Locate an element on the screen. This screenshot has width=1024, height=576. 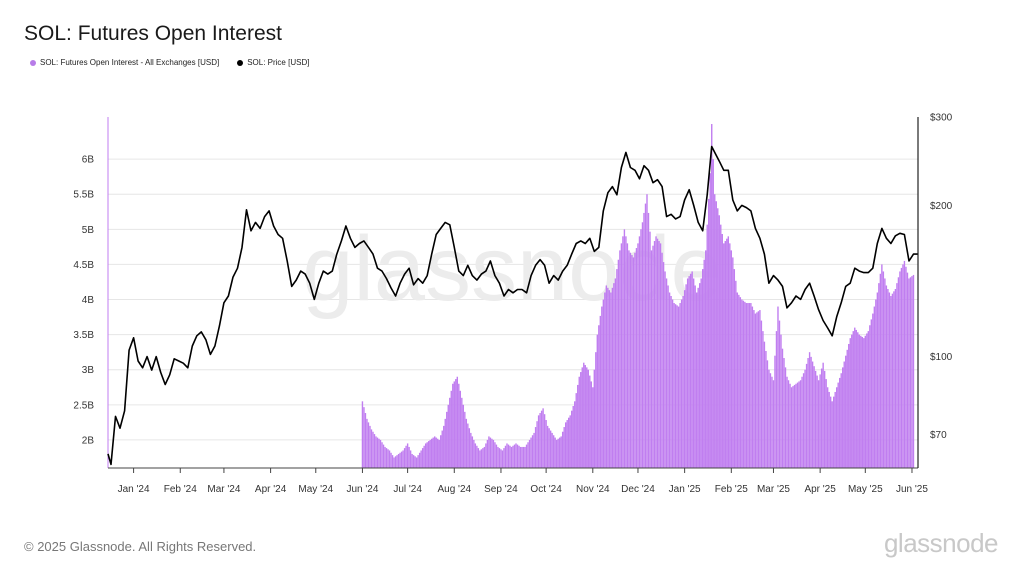
legend-item-price: SOL: Price [USD] is located at coordinates (273, 62).